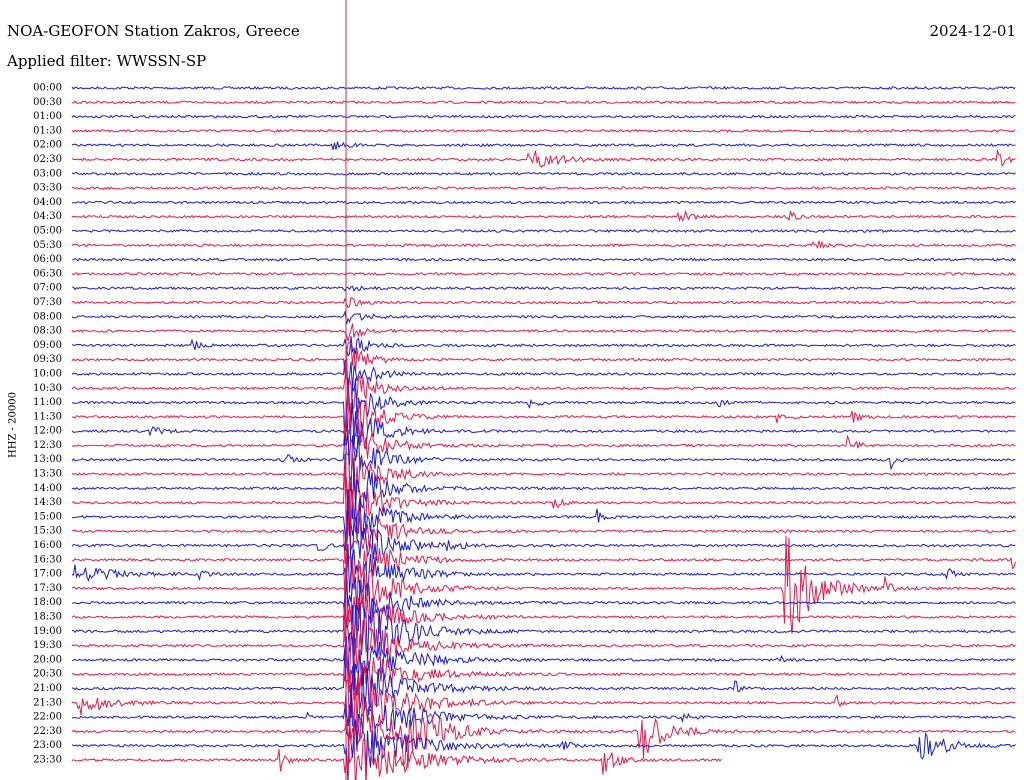  What do you see at coordinates (47, 188) in the screenshot?
I see `row-label: 03:30` at bounding box center [47, 188].